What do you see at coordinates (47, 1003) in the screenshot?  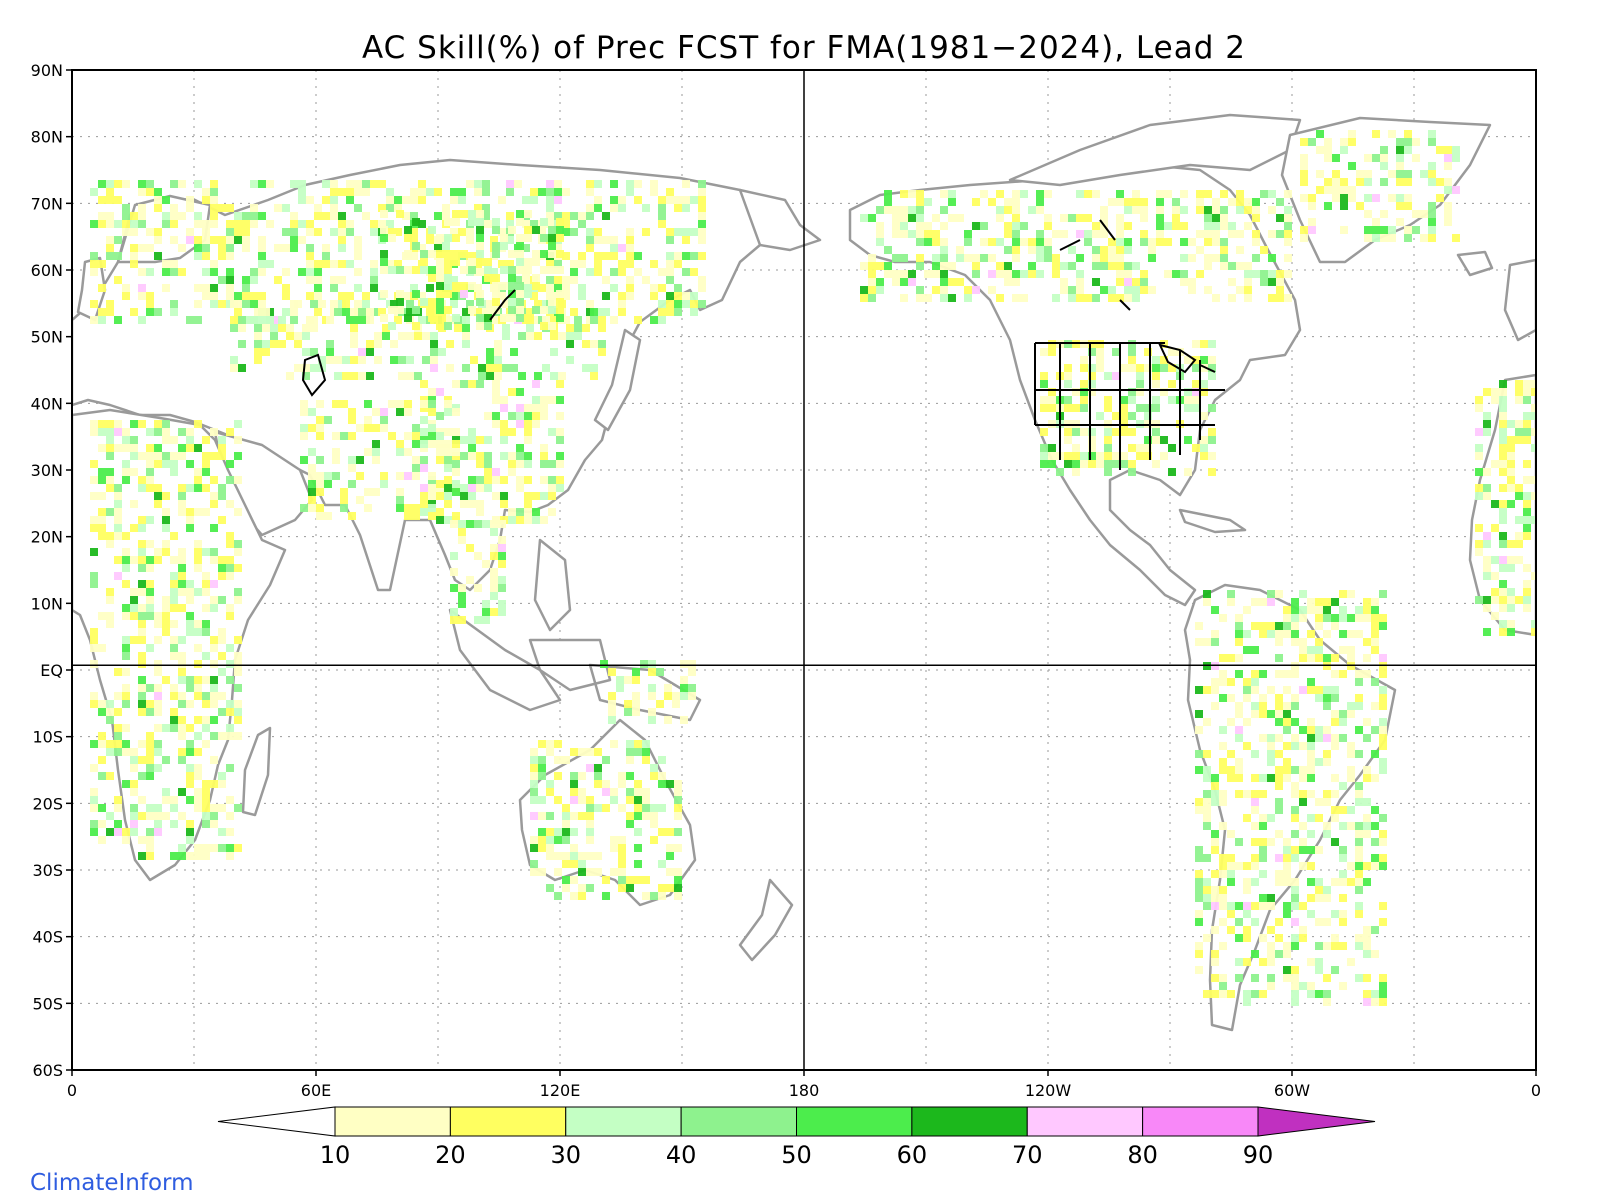 I see `lat-tick-label: 50S` at bounding box center [47, 1003].